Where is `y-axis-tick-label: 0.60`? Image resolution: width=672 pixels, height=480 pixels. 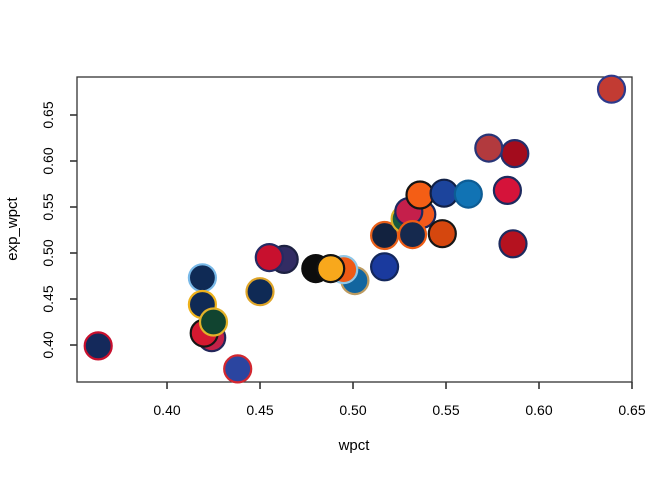 y-axis-tick-label: 0.60 is located at coordinates (48, 160).